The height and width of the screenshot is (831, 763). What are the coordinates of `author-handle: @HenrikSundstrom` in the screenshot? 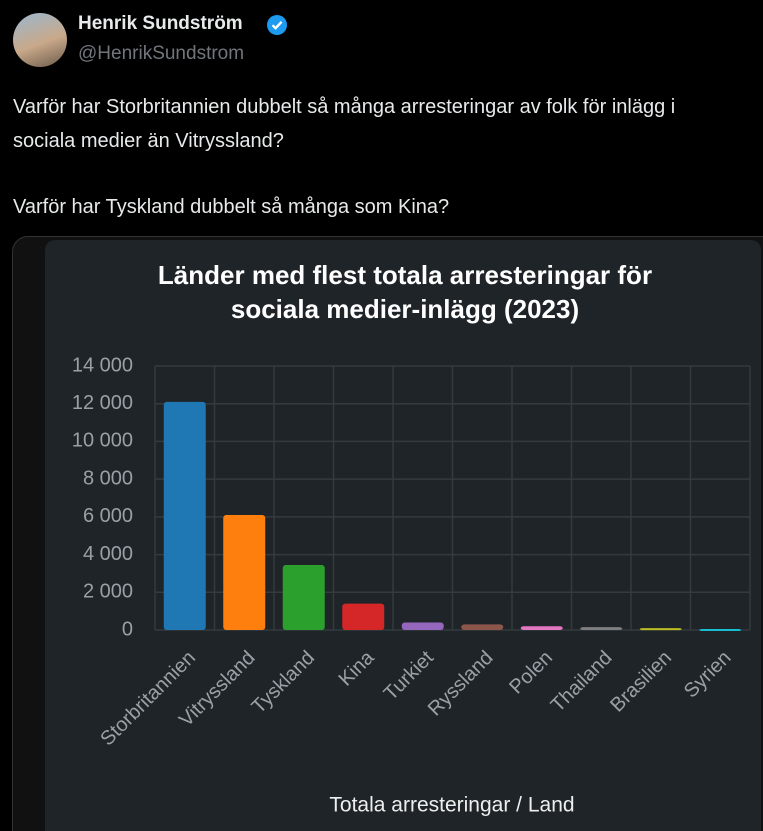 It's located at (161, 53).